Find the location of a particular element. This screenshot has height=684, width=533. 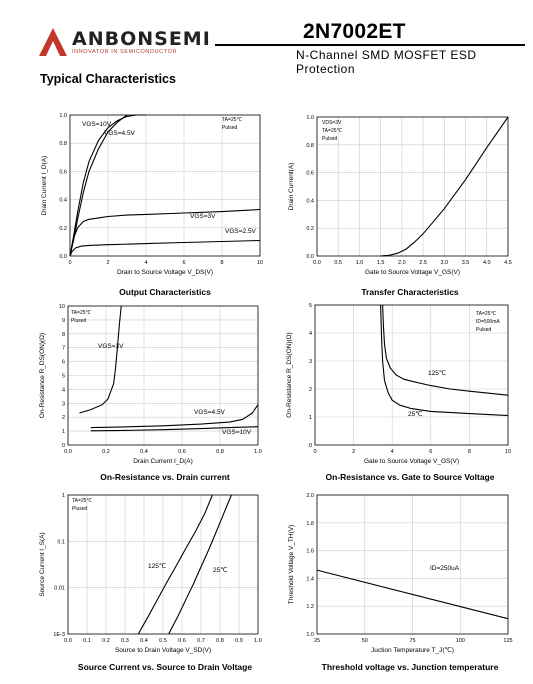

chart-note: ID=500mA is located at coordinates (488, 322).